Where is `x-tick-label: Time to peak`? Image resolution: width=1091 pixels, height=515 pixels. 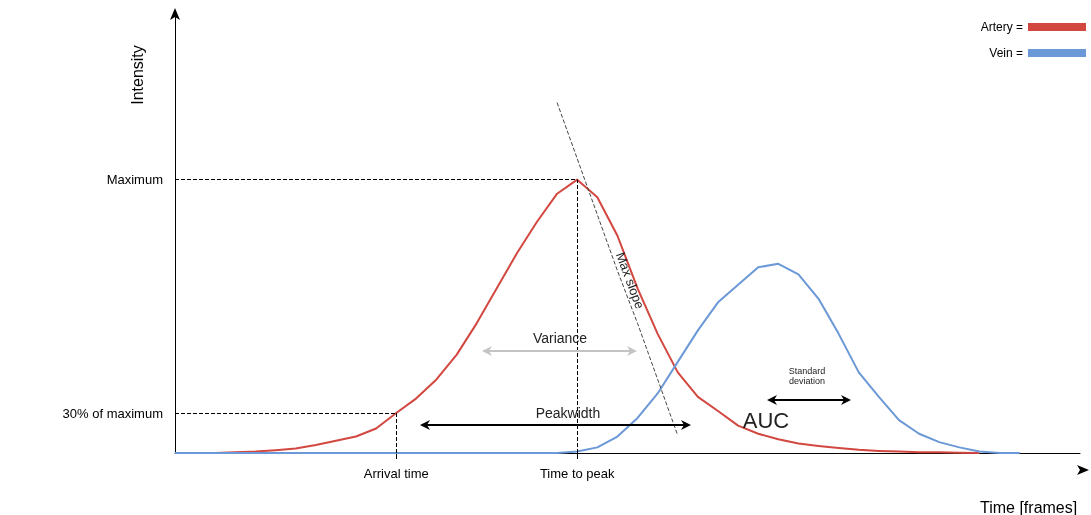
x-tick-label: Time to peak is located at coordinates (577, 473).